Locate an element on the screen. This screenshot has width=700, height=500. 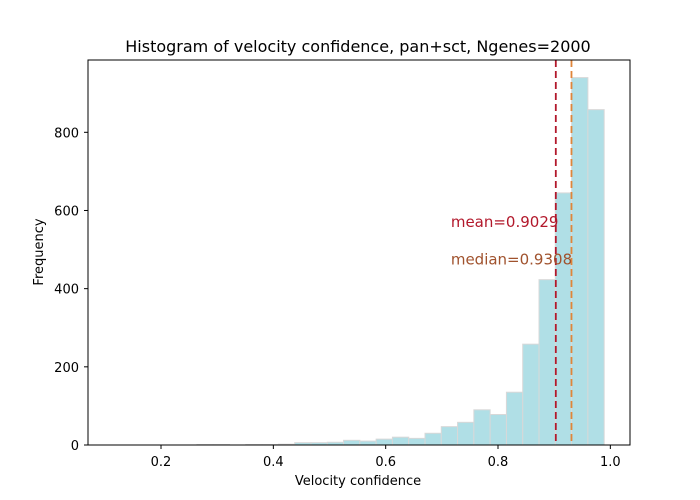
y-tick-label-3: 600 is located at coordinates (66, 211).